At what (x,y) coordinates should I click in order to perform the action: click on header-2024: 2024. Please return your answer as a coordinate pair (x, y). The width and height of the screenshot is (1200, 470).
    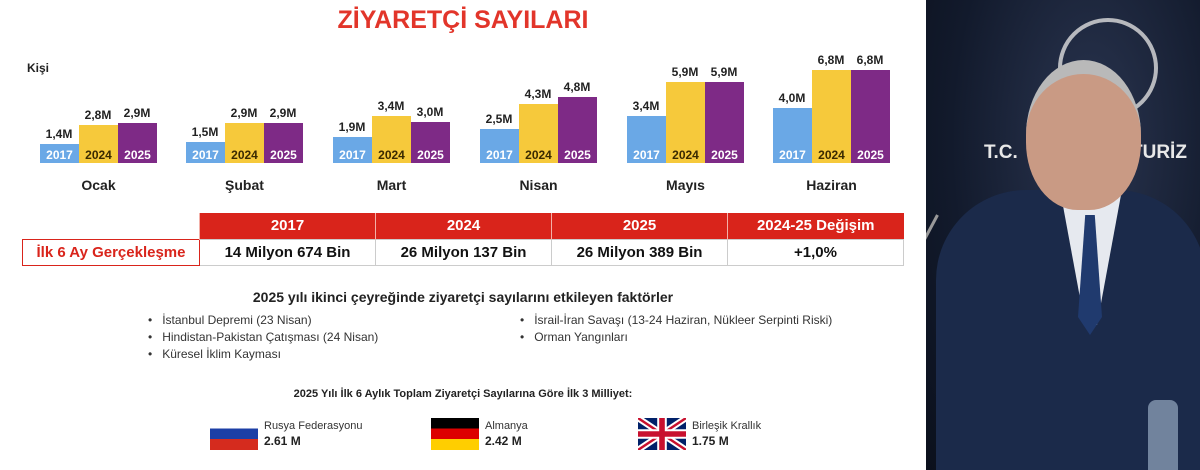
    Looking at the image, I should click on (463, 226).